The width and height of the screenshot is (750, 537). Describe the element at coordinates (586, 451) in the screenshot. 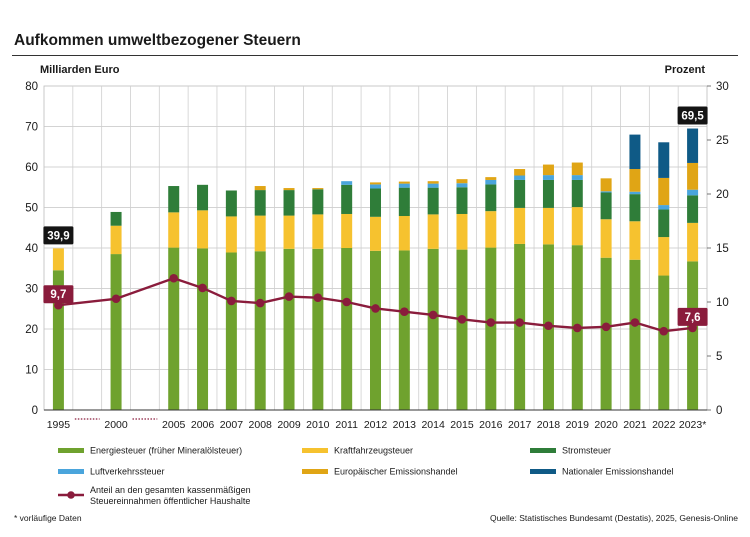

I see `legend-label: Stromsteuer` at that location.